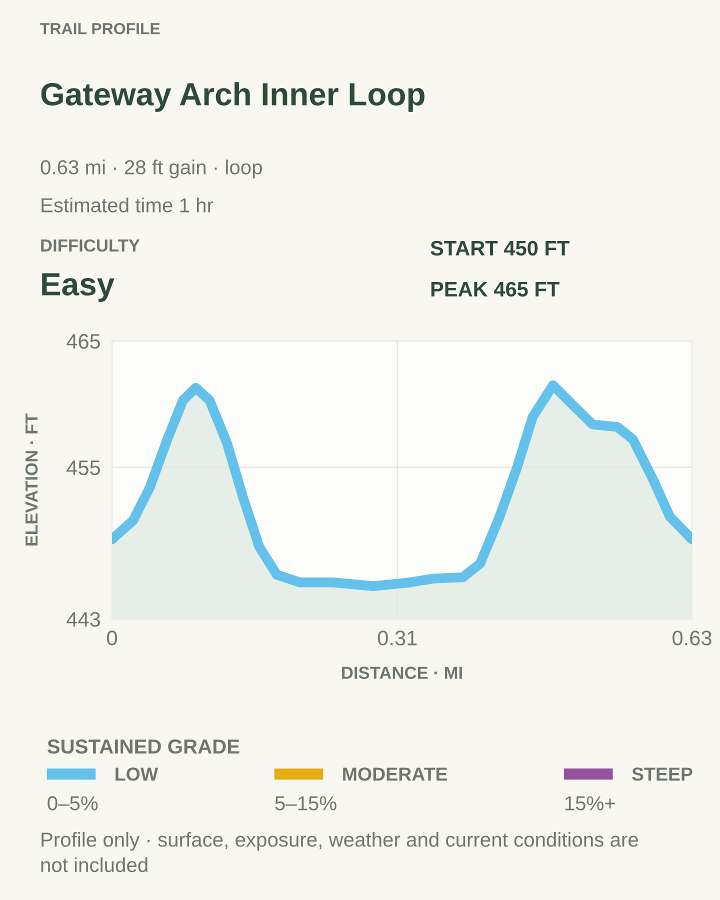  I want to click on text: Easy, so click(78, 287).